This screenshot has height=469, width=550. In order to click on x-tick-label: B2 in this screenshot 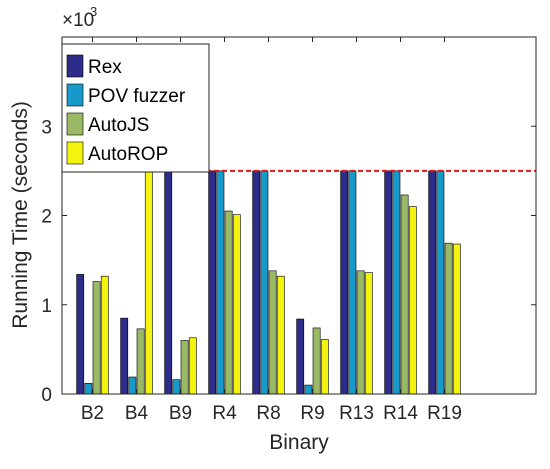, I will do `click(92, 413)`.